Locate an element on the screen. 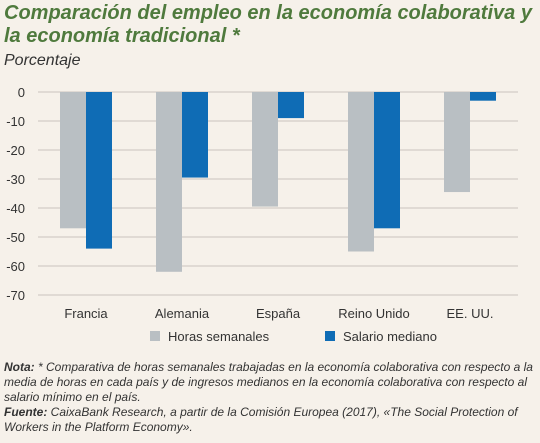  x-tick-label: España is located at coordinates (278, 313).